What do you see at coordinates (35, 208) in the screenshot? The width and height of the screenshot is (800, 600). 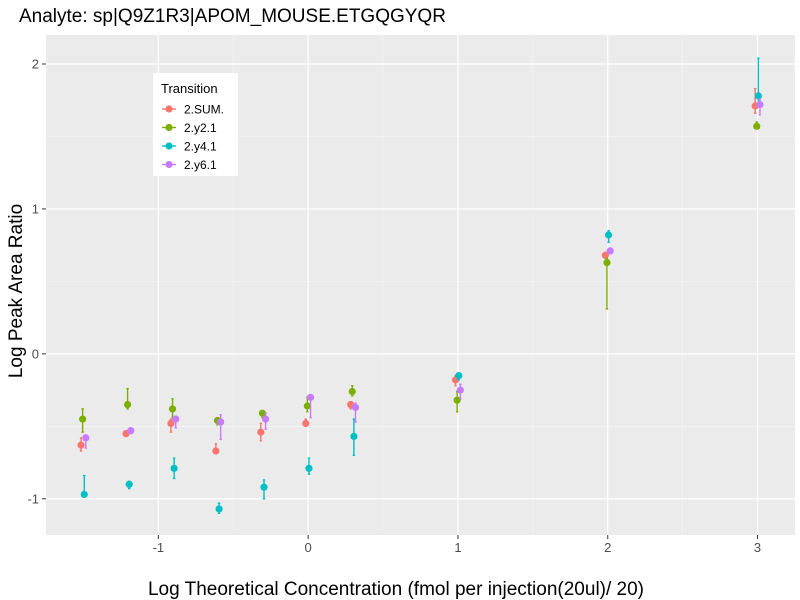 I see `y-tick-label: 1` at bounding box center [35, 208].